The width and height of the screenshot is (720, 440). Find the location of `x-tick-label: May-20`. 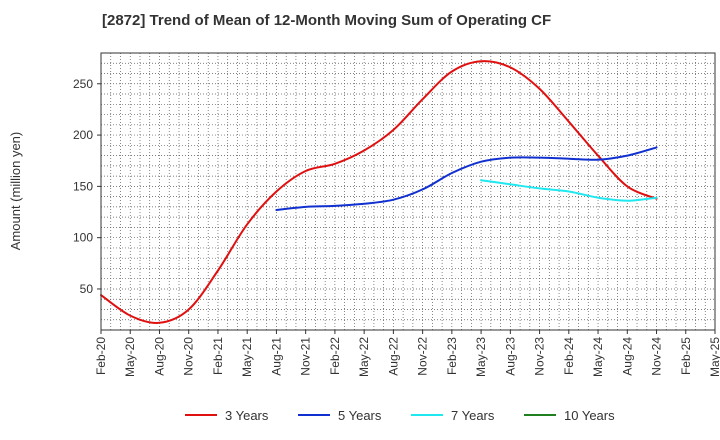

x-tick-label: May-20 is located at coordinates (130, 357).